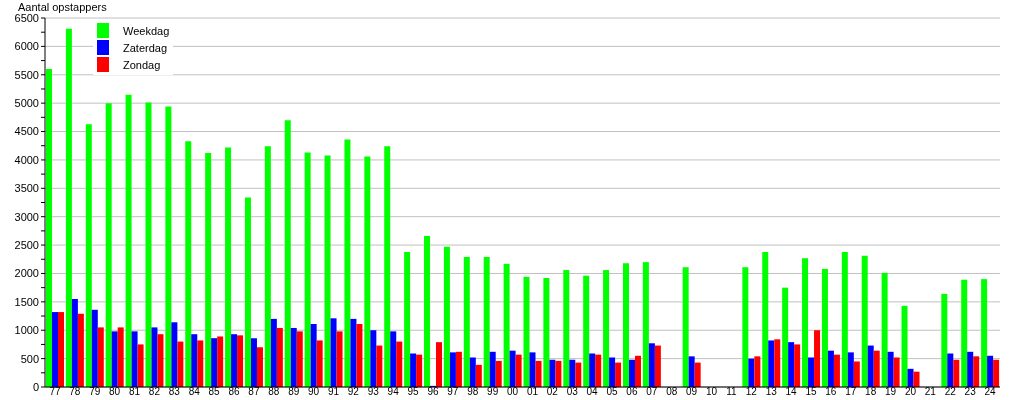 This screenshot has width=1015, height=400. What do you see at coordinates (672, 392) in the screenshot?
I see `x-tick-label: 08` at bounding box center [672, 392].